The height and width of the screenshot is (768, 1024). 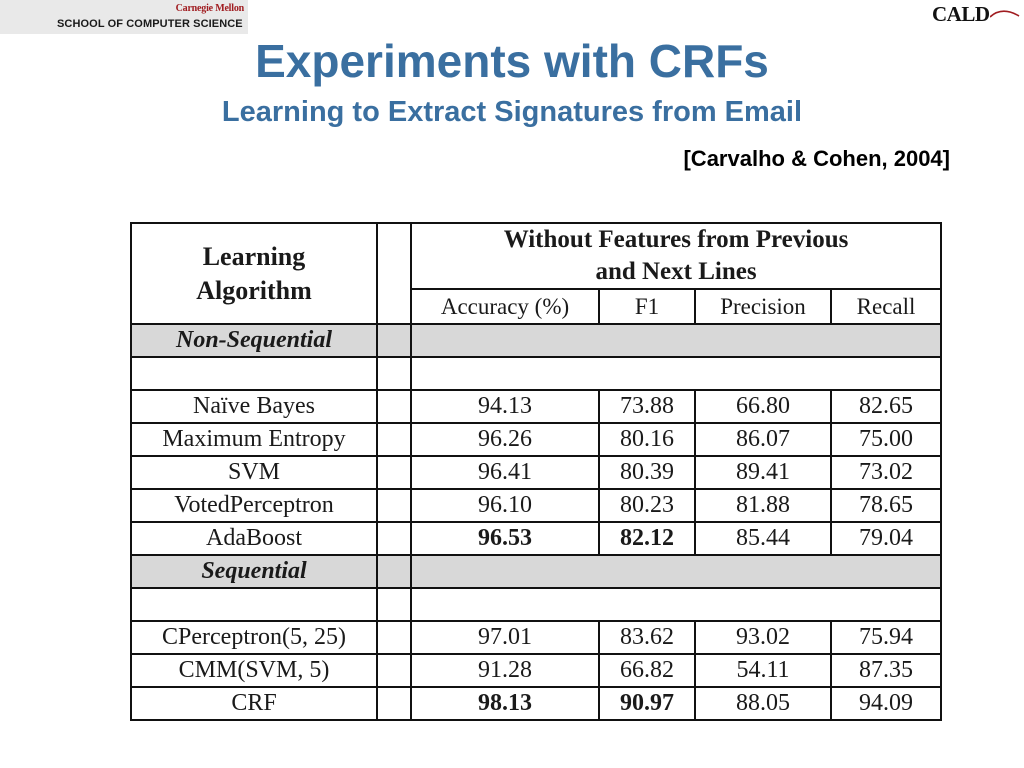 I want to click on table-row: Naïve Bayes 94.13 73.88 66.80 82.65, so click(x=536, y=406).